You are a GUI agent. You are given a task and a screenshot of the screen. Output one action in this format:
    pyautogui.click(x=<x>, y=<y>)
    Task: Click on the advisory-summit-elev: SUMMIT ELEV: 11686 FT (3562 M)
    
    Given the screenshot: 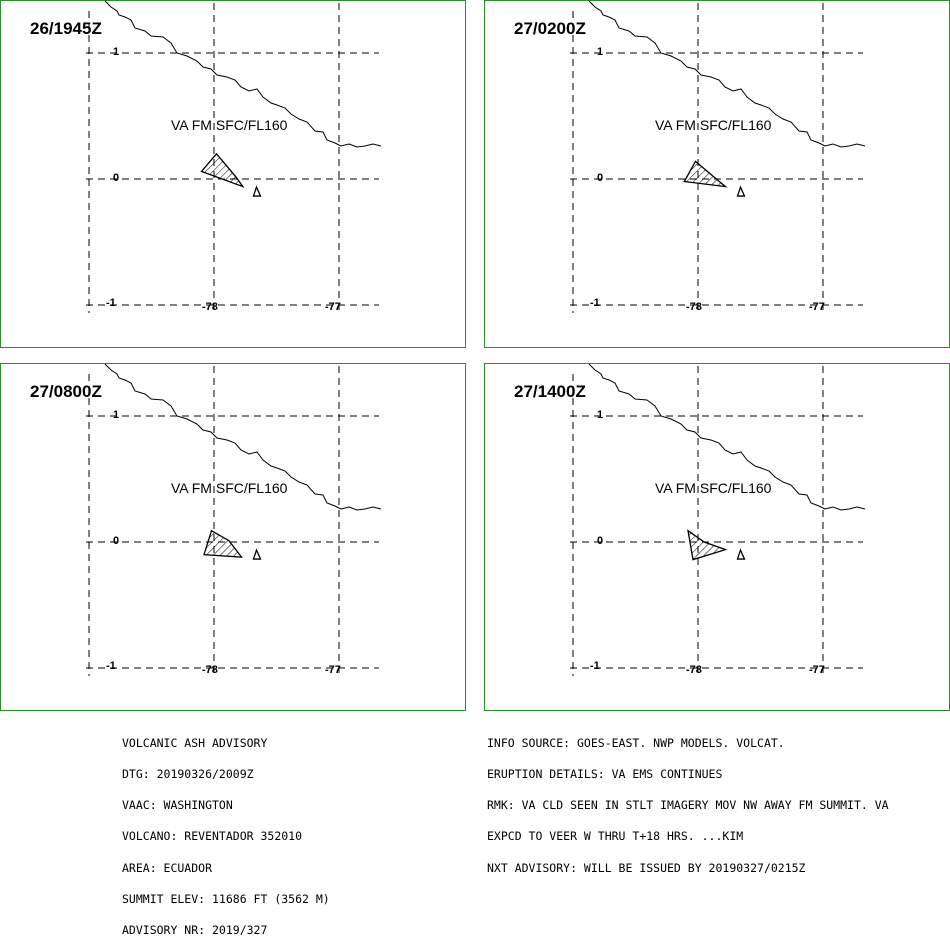 What is the action you would take?
    pyautogui.click(x=226, y=898)
    